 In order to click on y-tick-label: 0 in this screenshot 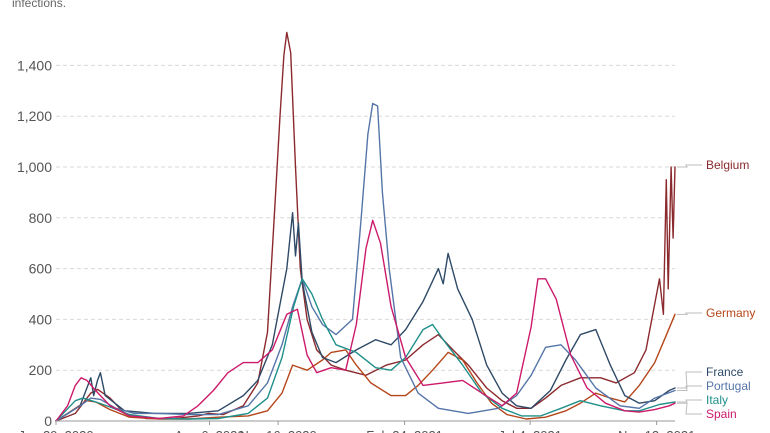, I will do `click(48, 421)`.